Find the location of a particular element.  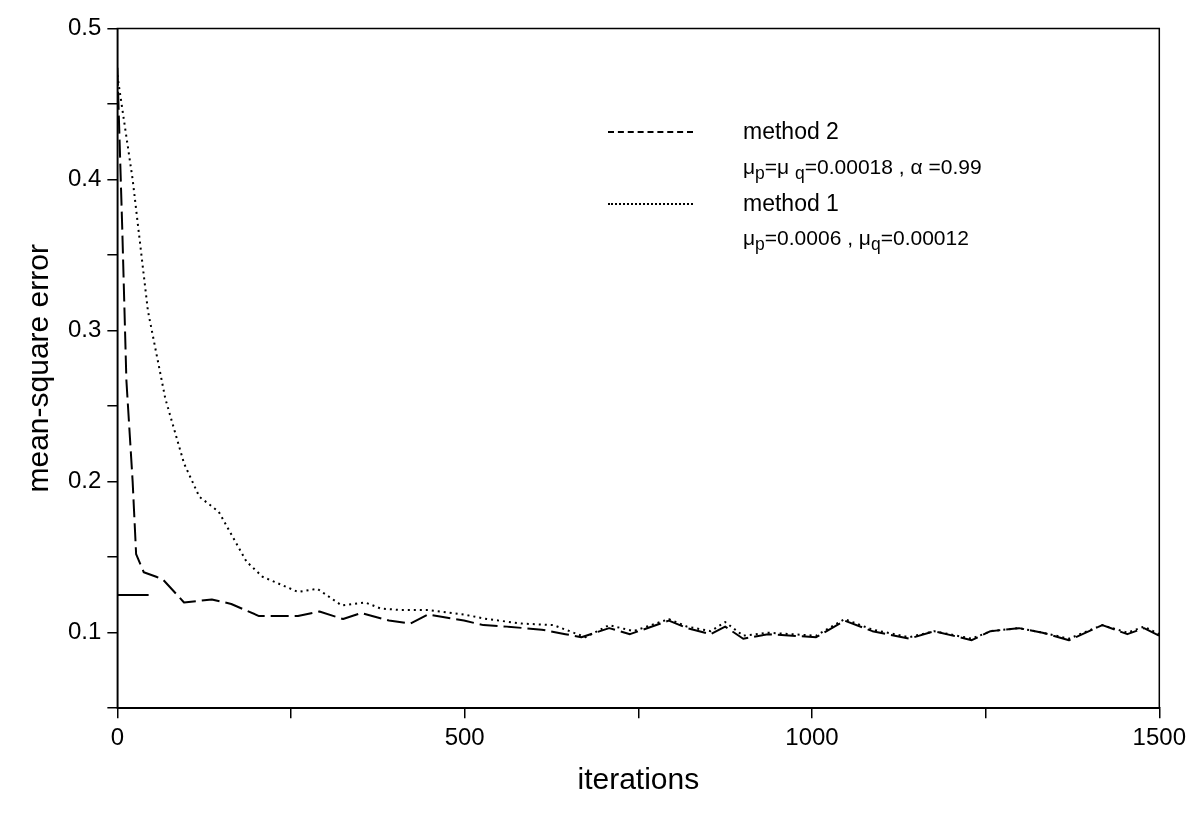

x-axis-title: iterations is located at coordinates (638, 779).